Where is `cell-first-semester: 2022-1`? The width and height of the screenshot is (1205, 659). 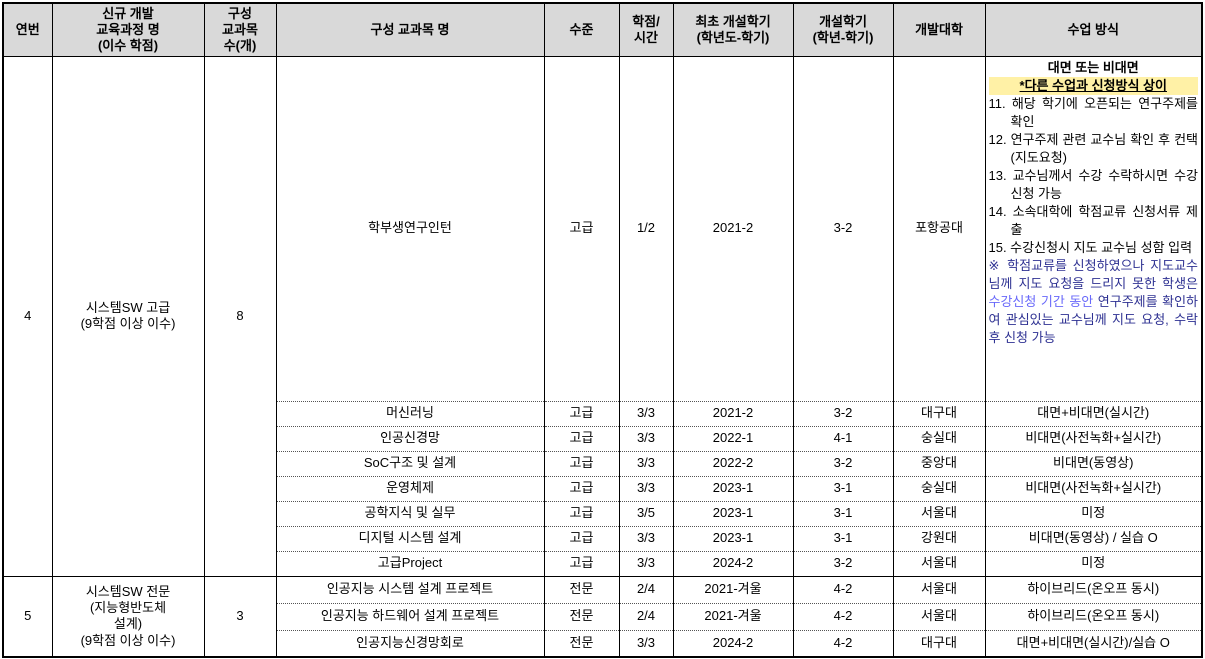 cell-first-semester: 2022-1 is located at coordinates (733, 438).